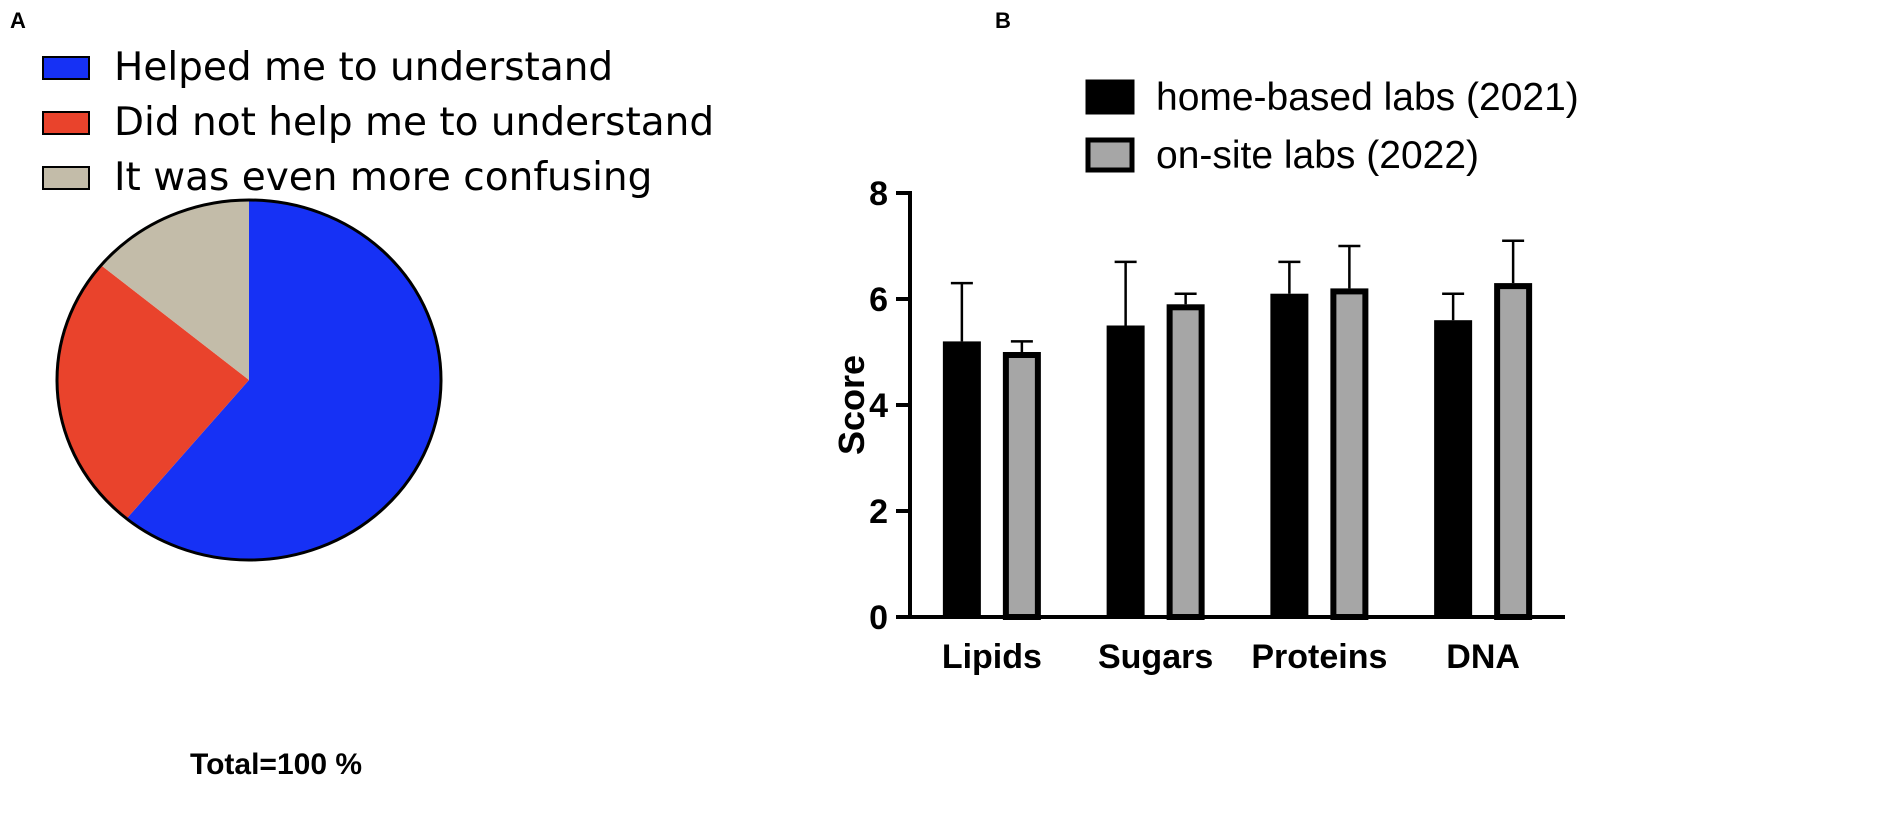  What do you see at coordinates (1319, 657) in the screenshot?
I see `x-tick-label: Proteins` at bounding box center [1319, 657].